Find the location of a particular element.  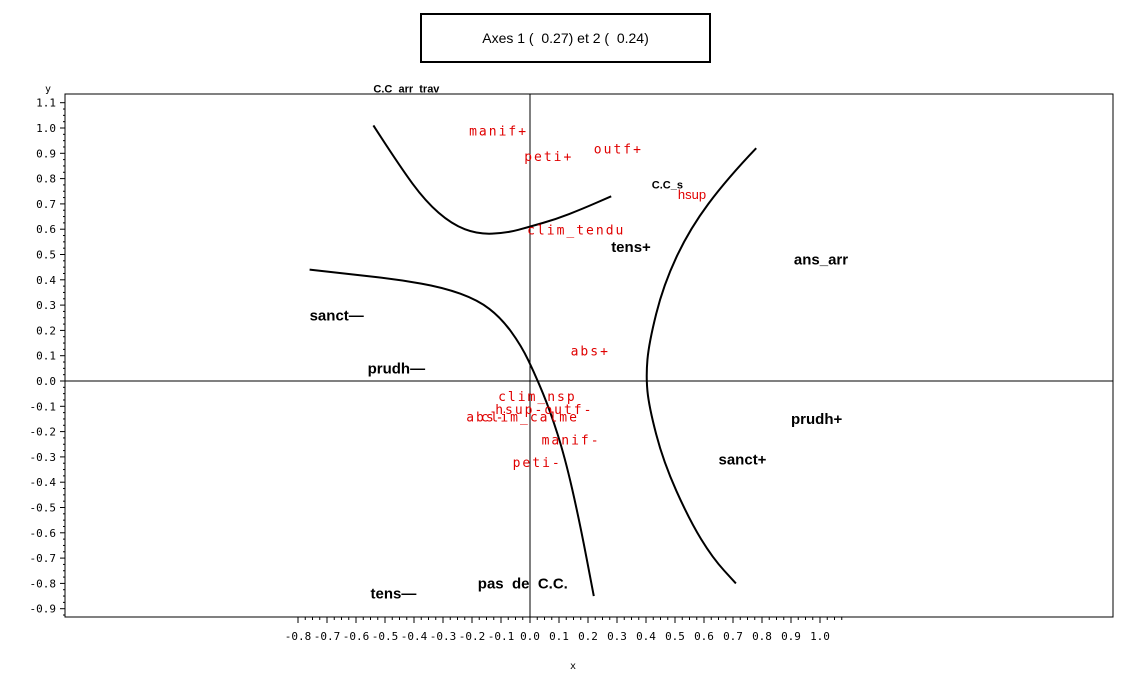

x-tick-label: 0.6 is located at coordinates (704, 636).